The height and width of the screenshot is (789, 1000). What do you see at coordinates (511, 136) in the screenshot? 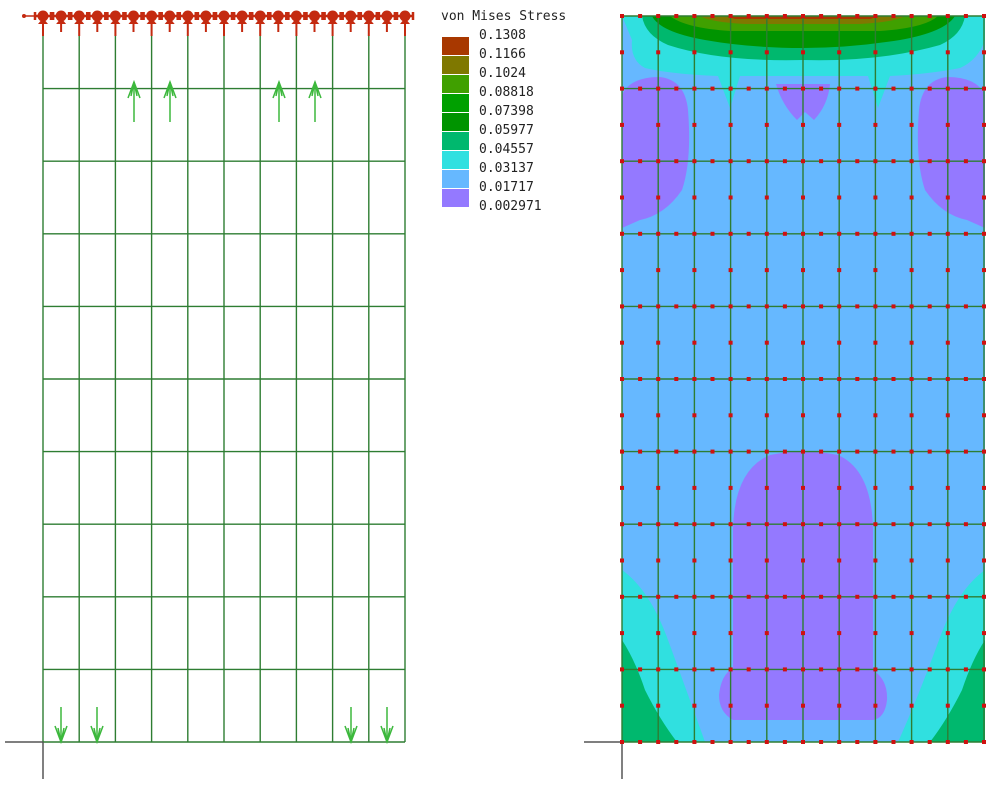
I see `legend-row: 0.05977` at bounding box center [511, 136].